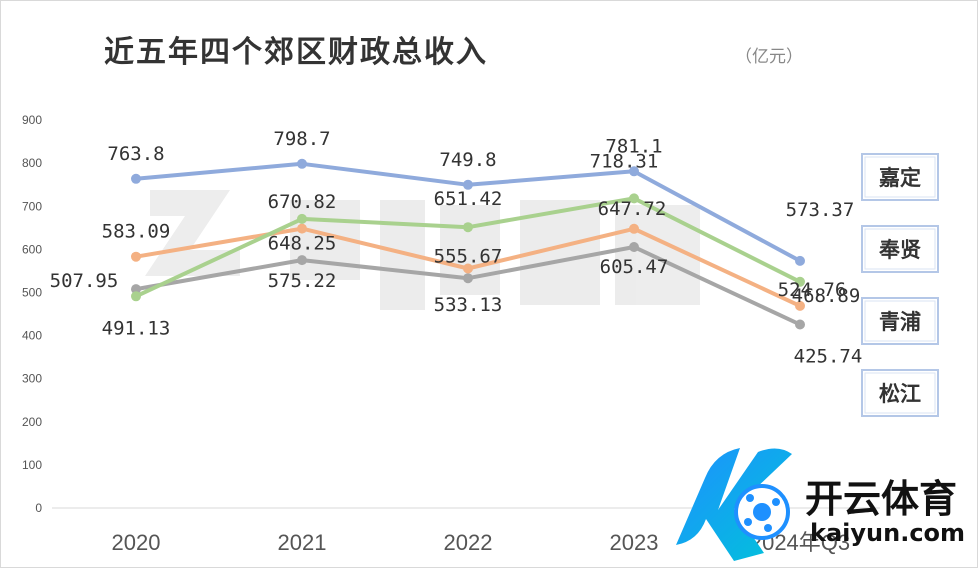 This screenshot has height=568, width=978. Describe the element at coordinates (468, 257) in the screenshot. I see `data-label: 555.67` at that location.